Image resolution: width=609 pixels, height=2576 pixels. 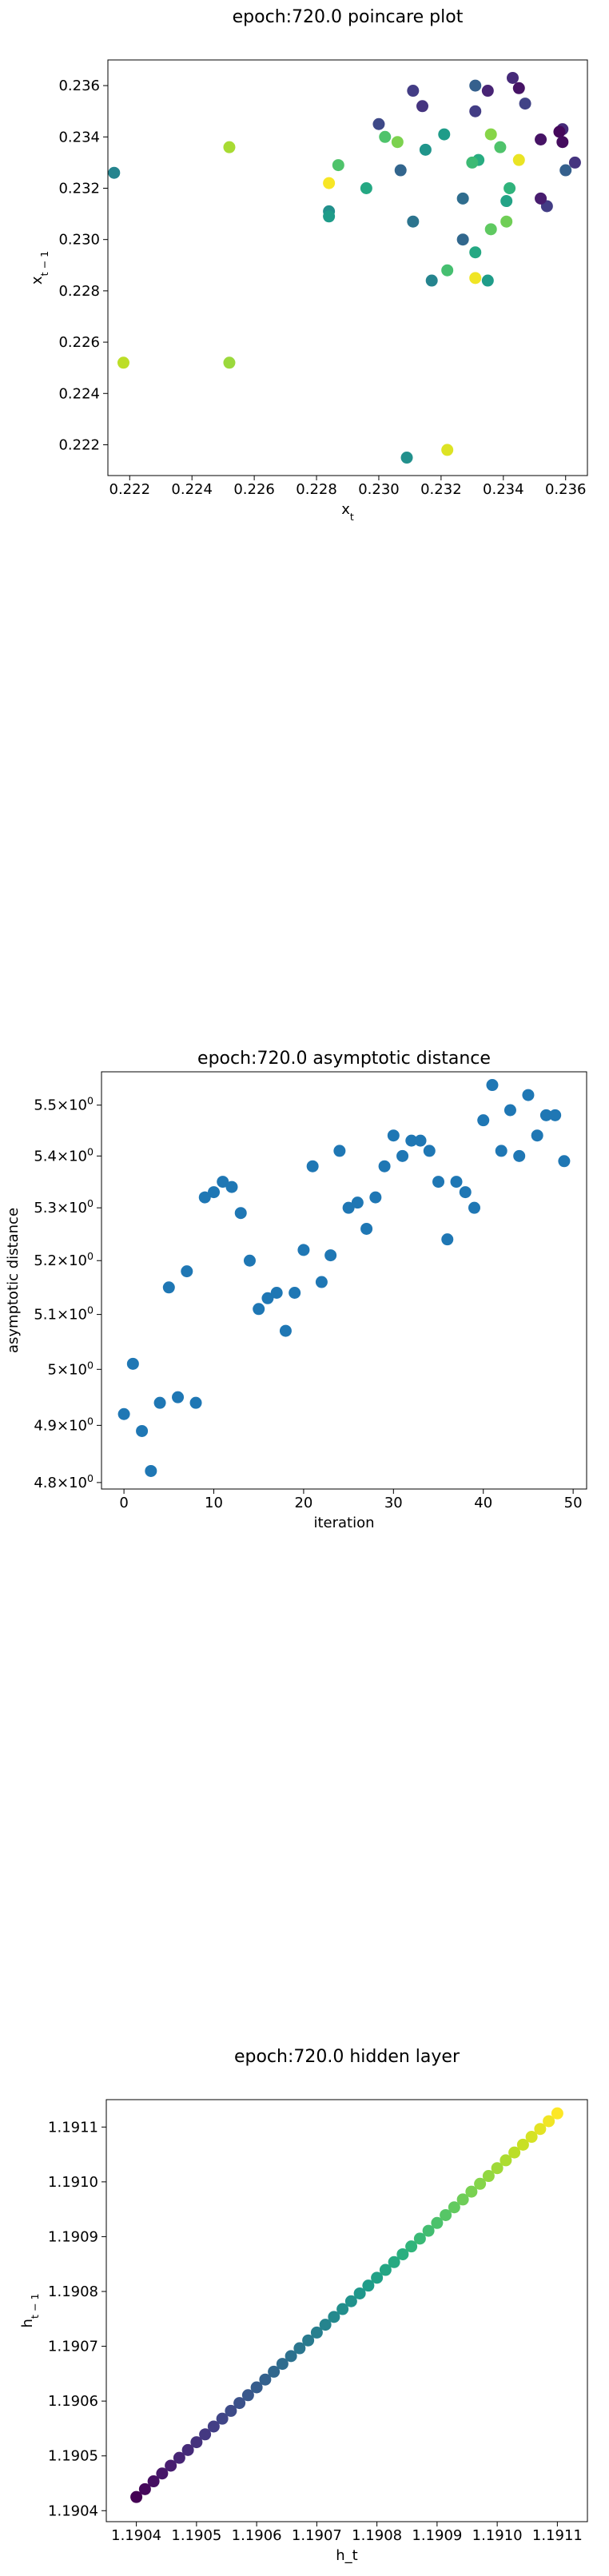 What do you see at coordinates (123, 1503) in the screenshot?
I see `x-tick-label: 0` at bounding box center [123, 1503].